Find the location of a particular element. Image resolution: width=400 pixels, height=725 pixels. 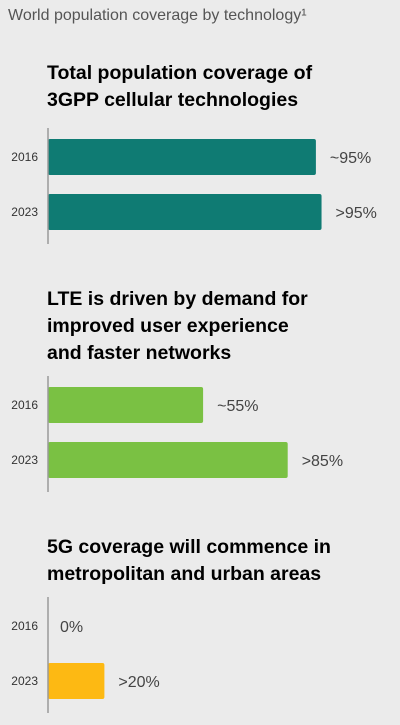

section-title-line: 5G coverage will commence in is located at coordinates (189, 547).